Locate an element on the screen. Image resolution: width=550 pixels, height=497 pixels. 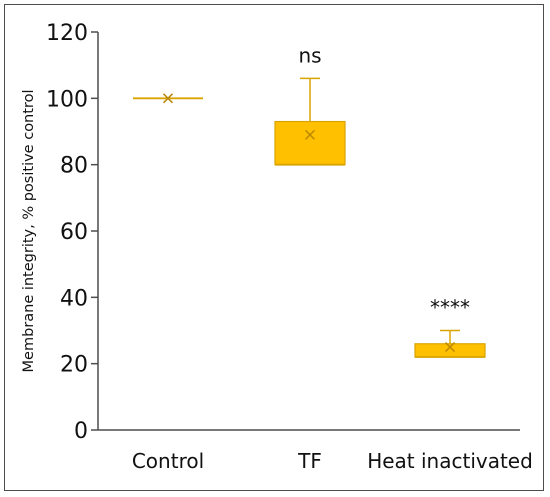
x-category-label: Control is located at coordinates (168, 461).